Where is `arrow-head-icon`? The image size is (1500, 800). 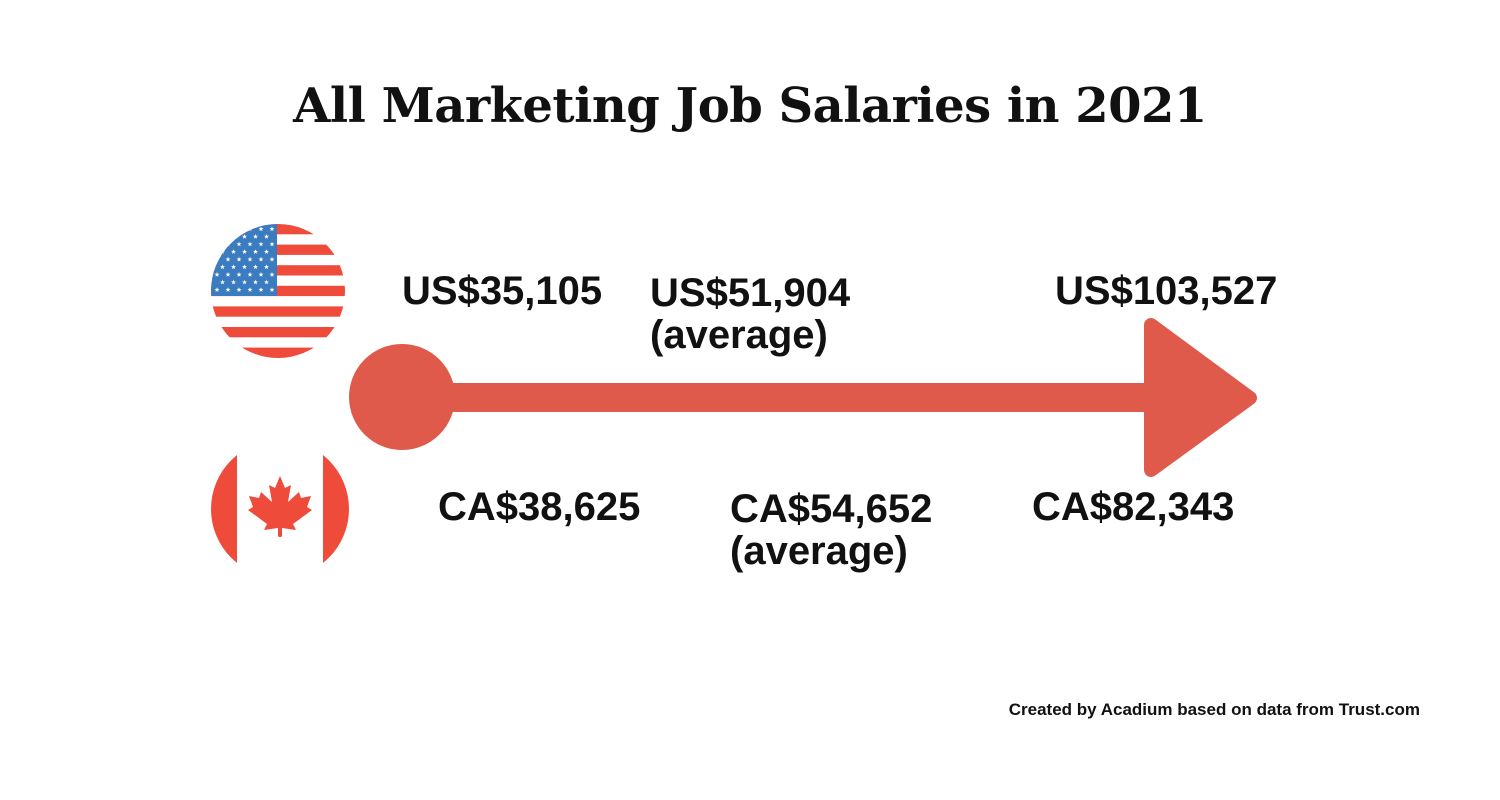 arrow-head-icon is located at coordinates (1200, 397).